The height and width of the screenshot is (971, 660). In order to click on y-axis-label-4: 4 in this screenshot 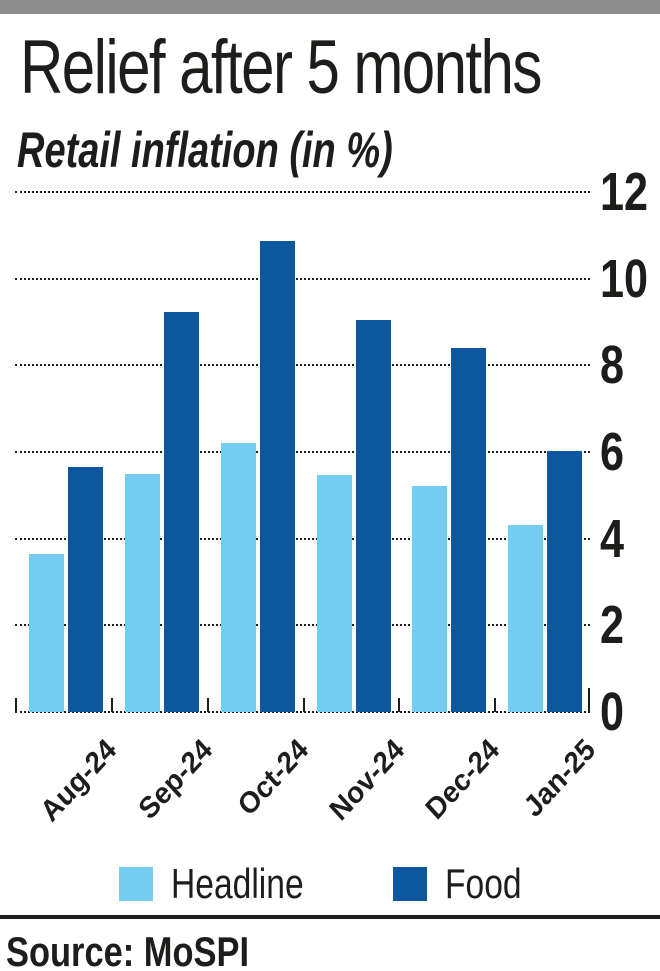, I will do `click(612, 538)`.